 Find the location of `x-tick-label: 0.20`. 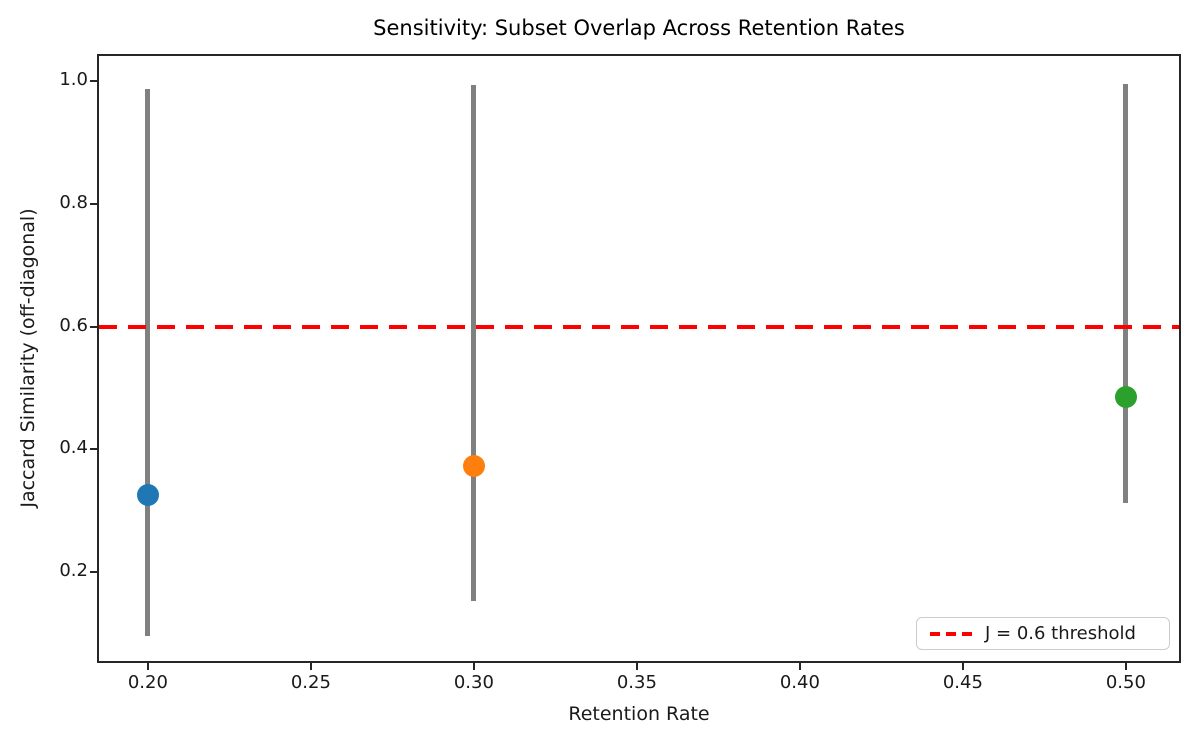

x-tick-label: 0.20 is located at coordinates (147, 682).